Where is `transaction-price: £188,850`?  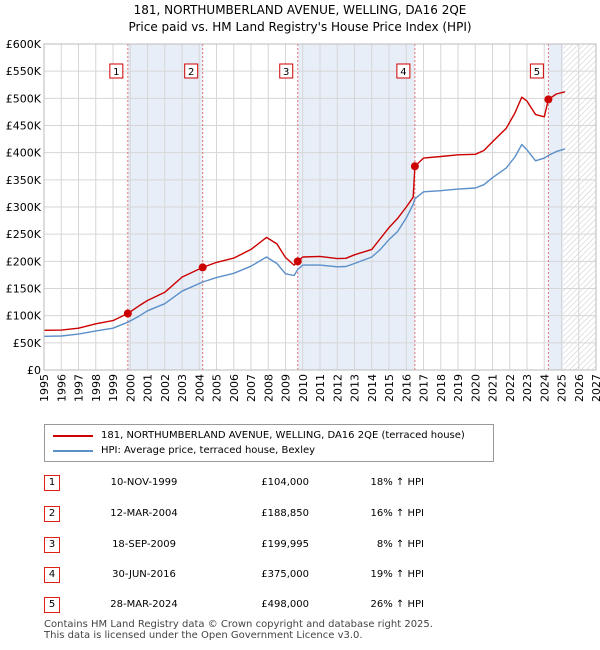 transaction-price: £188,850 is located at coordinates (285, 513).